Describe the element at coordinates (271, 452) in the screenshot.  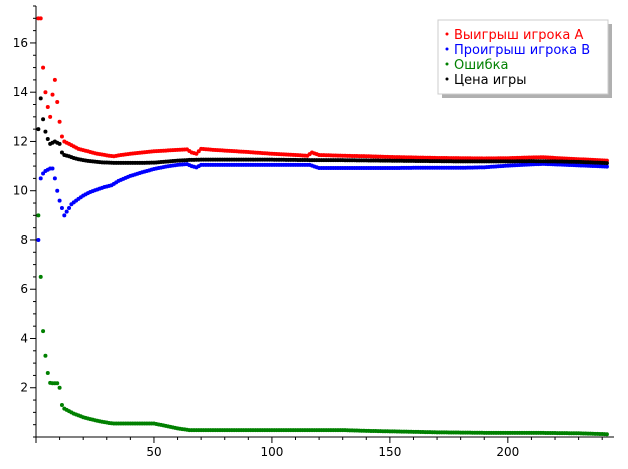
I see `x-tick-label: 100` at that location.